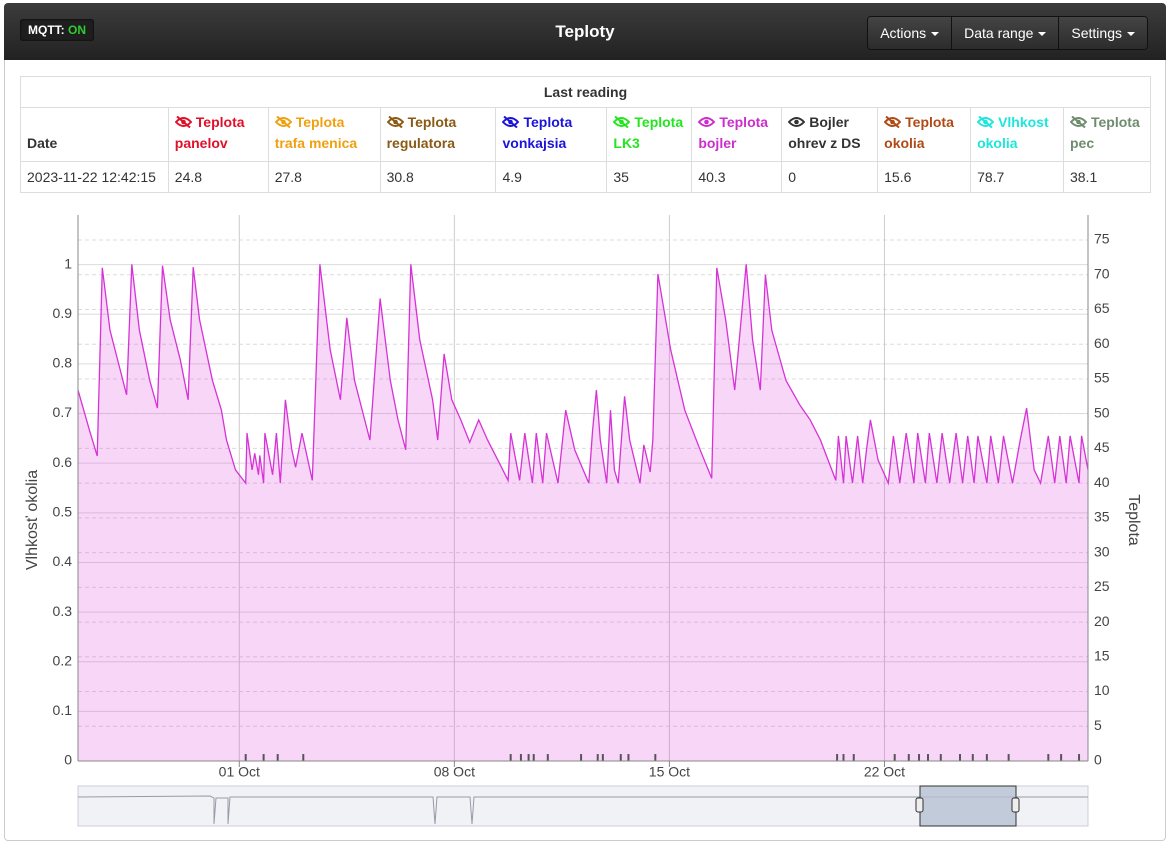 This screenshot has width=1171, height=844. What do you see at coordinates (1102, 343) in the screenshot?
I see `y2-tick-label: 60` at bounding box center [1102, 343].